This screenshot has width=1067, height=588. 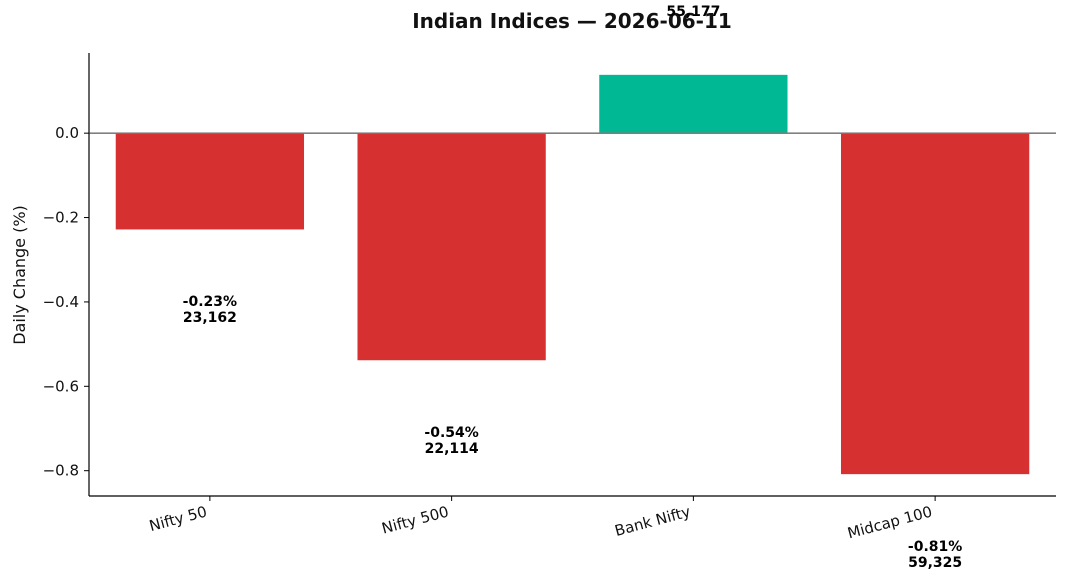 I want to click on y-tick-label: −0.8, so click(x=61, y=471).